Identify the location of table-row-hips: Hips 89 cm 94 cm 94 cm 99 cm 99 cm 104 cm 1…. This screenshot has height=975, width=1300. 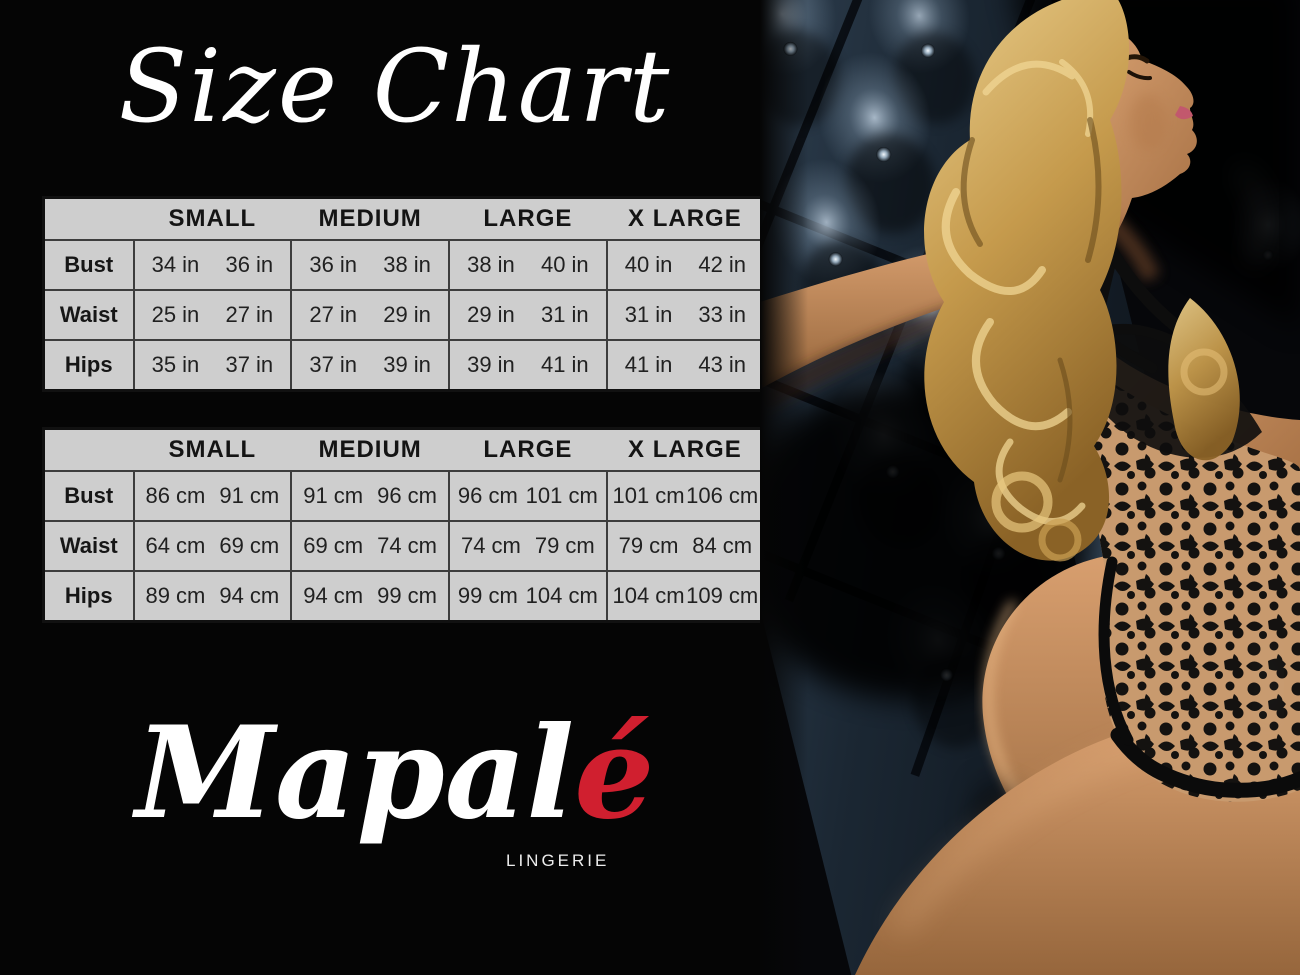
(404, 596).